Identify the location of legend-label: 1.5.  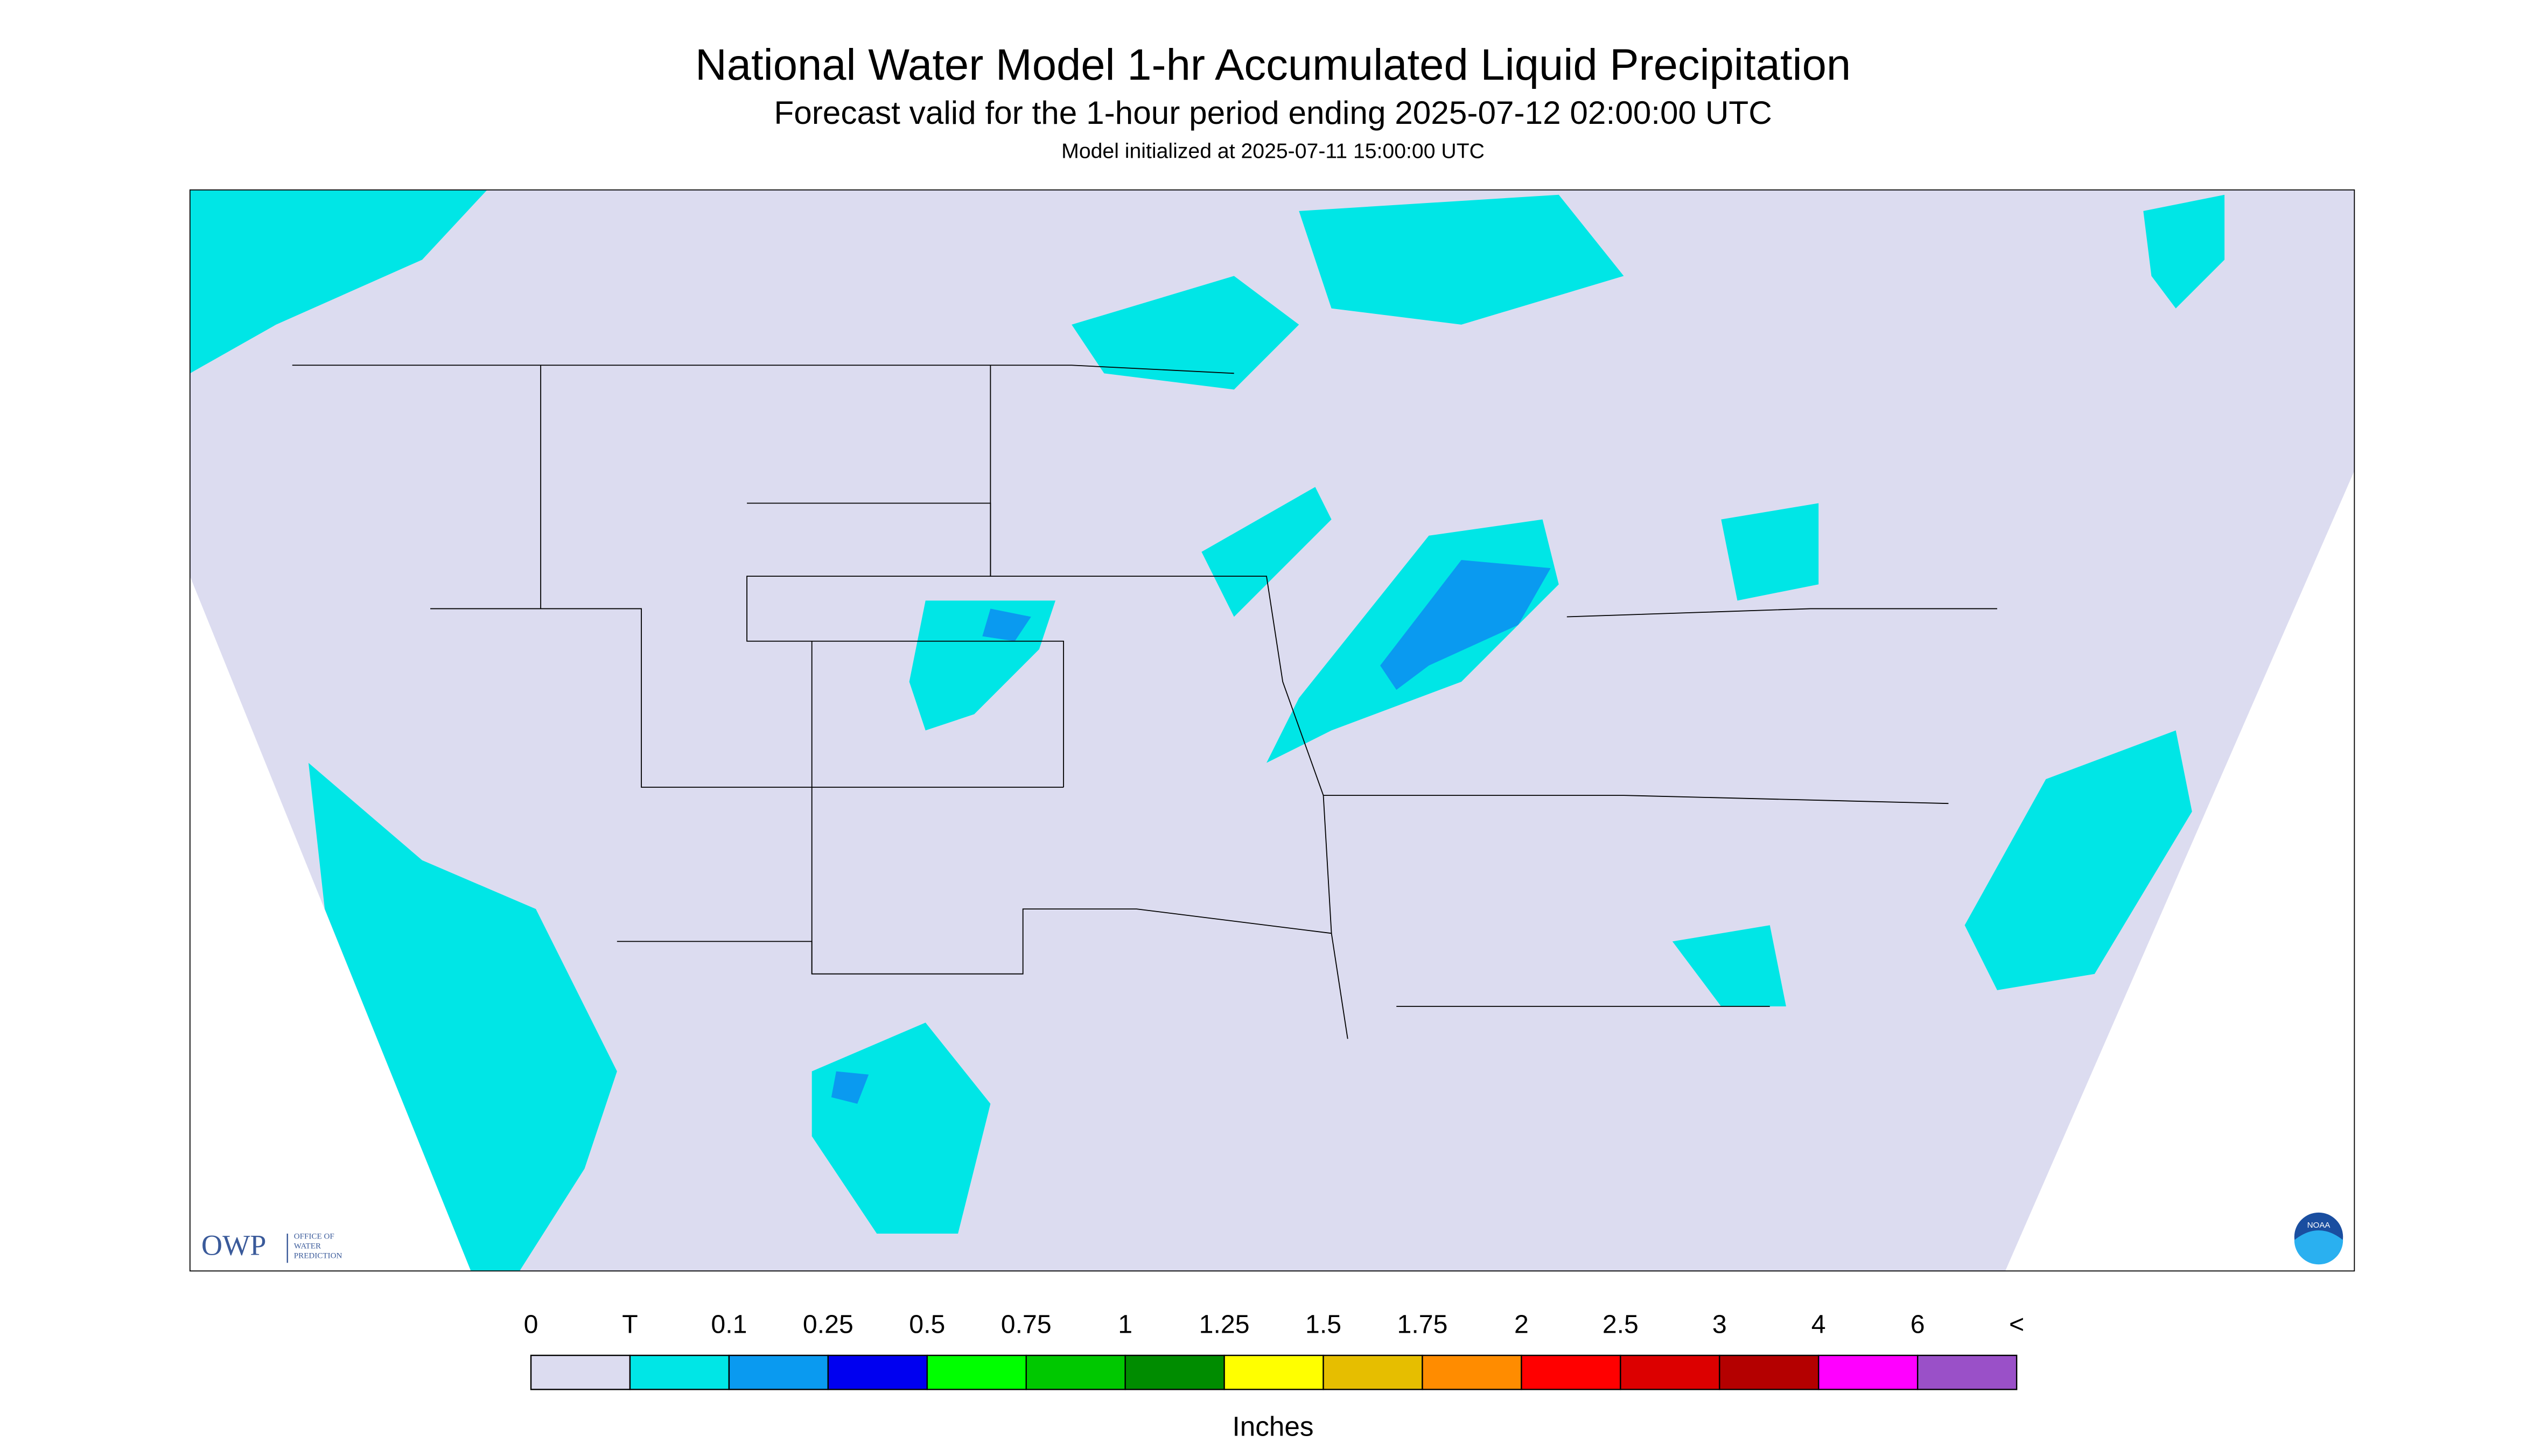
(1323, 1324).